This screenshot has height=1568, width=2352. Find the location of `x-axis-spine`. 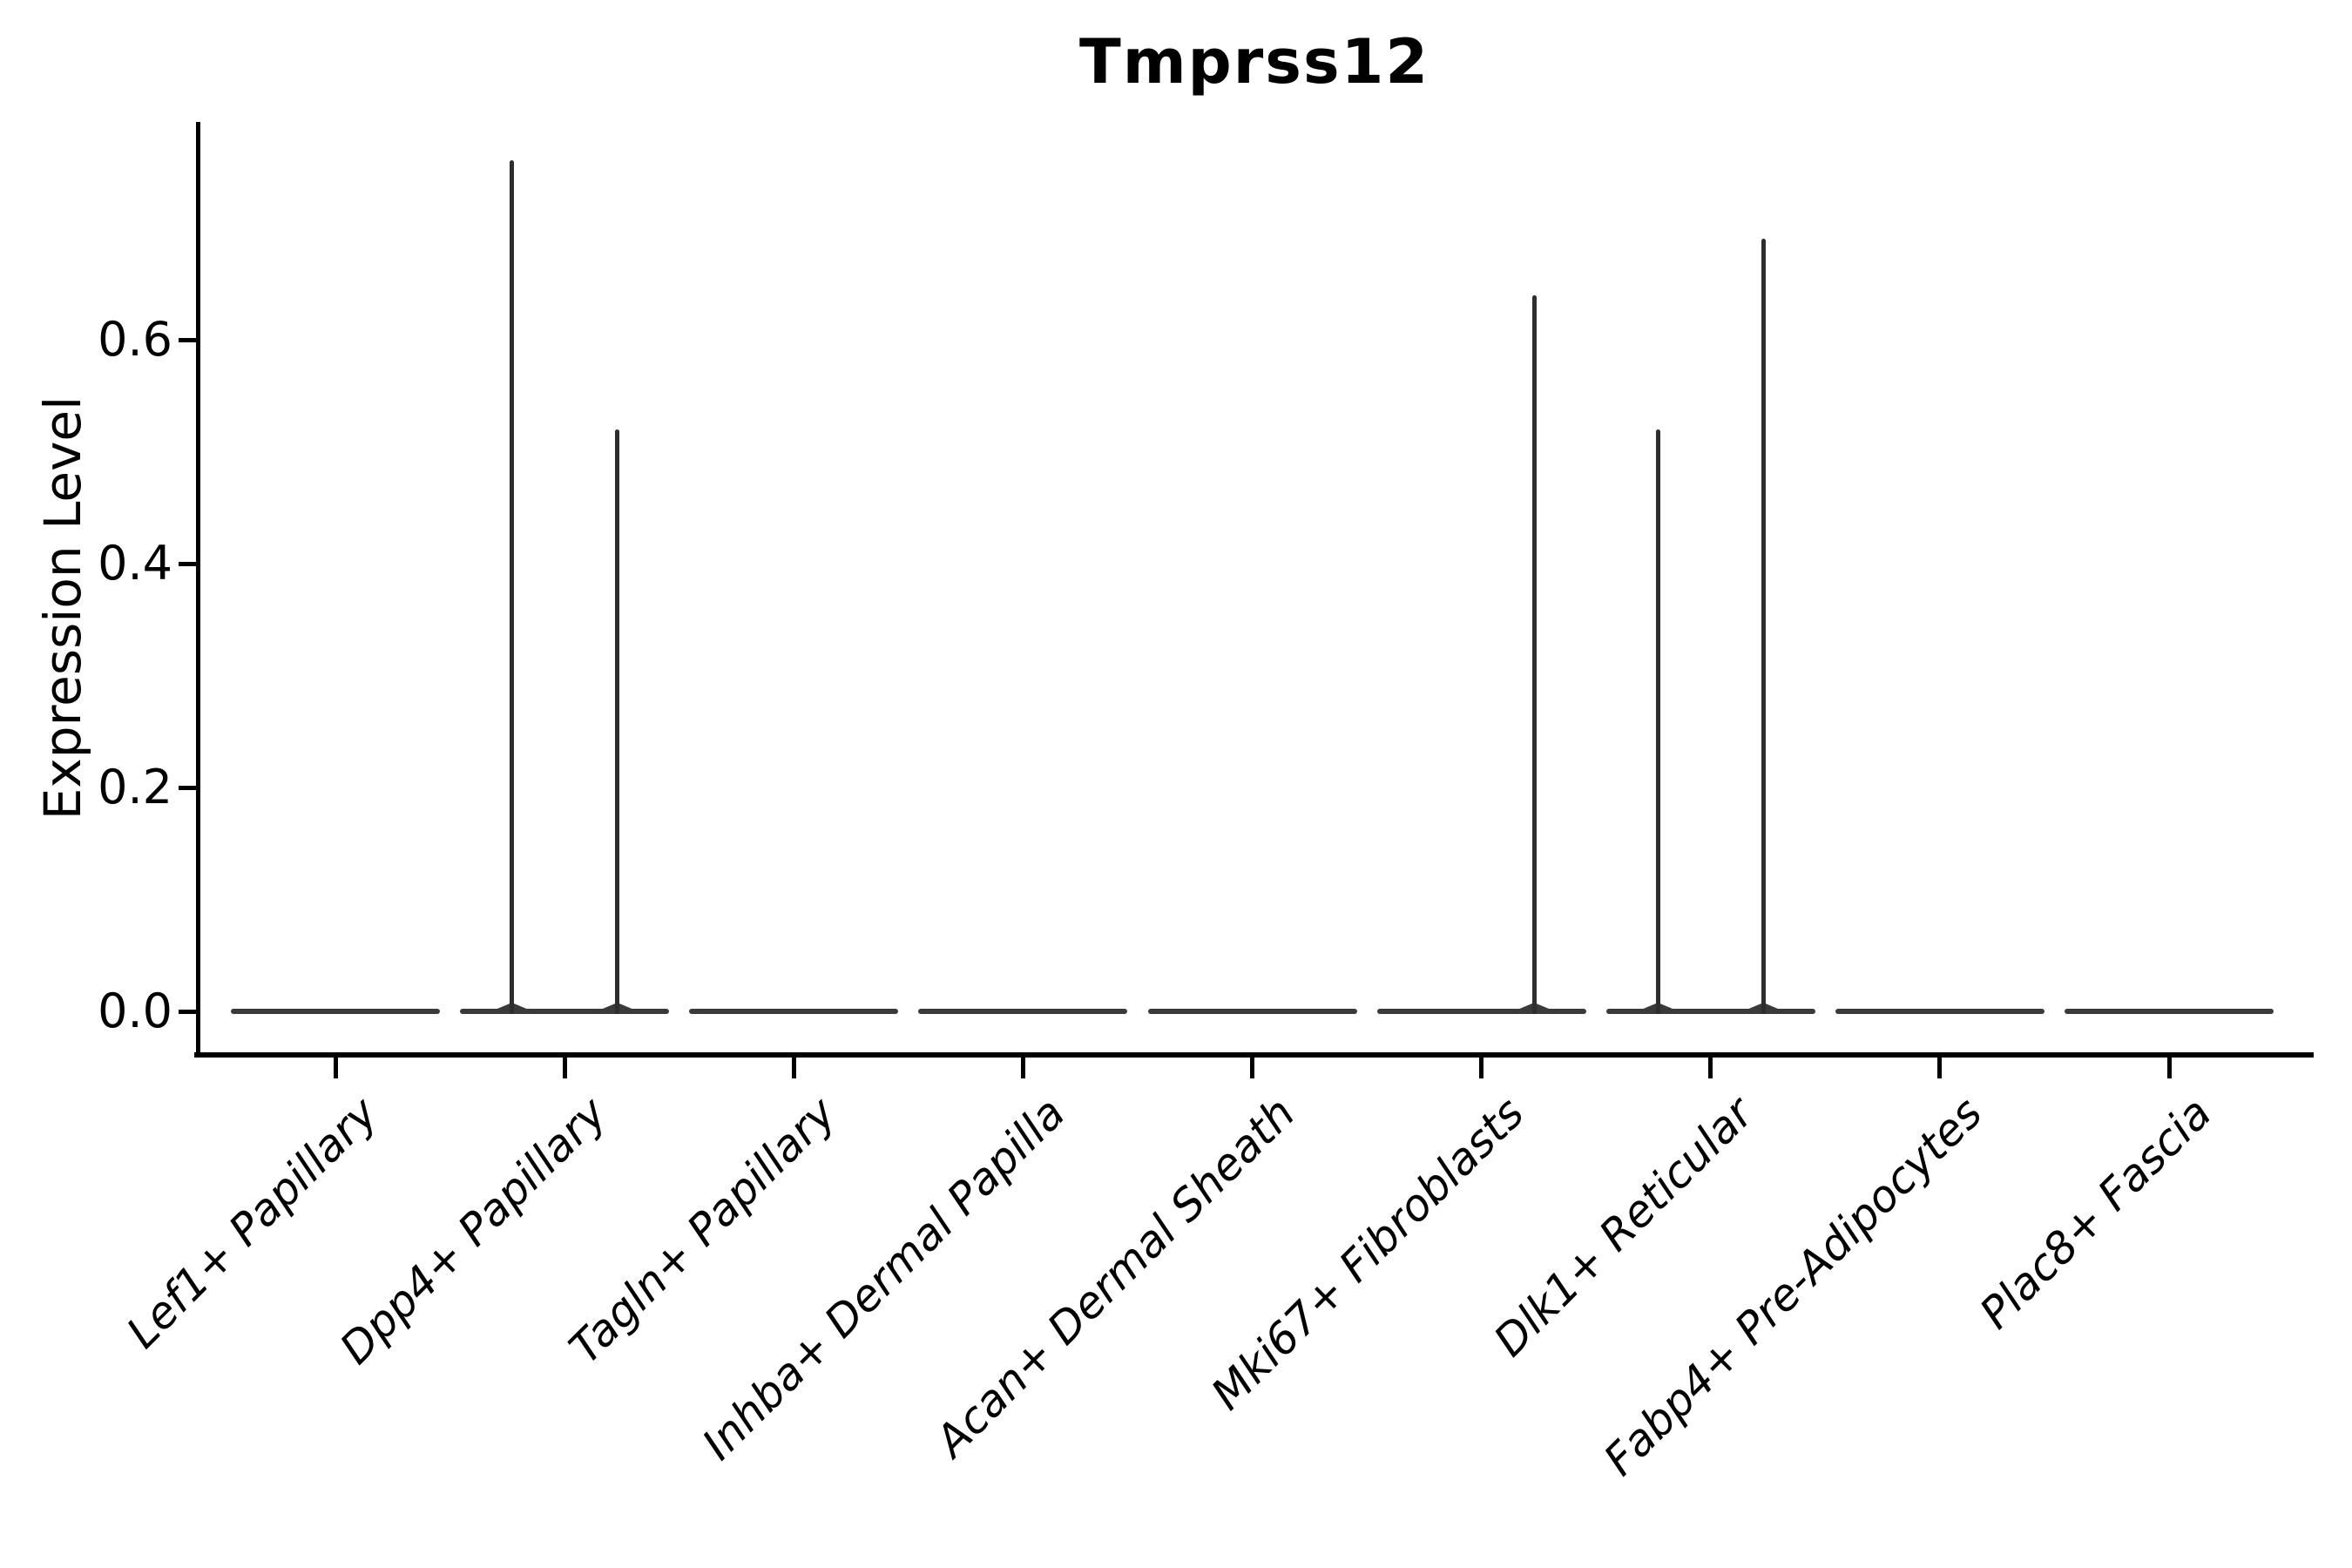

x-axis-spine is located at coordinates (1254, 1055).